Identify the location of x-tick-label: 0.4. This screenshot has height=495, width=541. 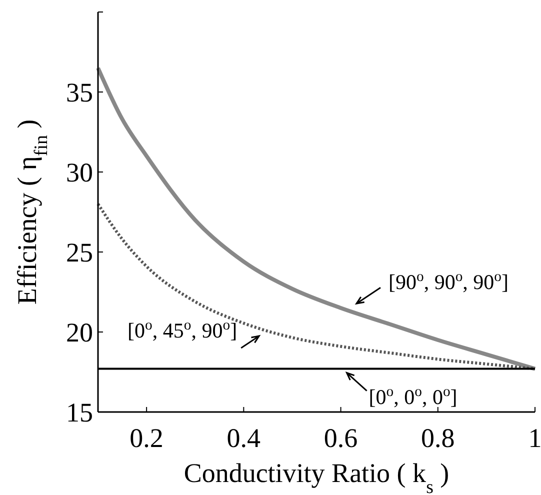
(244, 438).